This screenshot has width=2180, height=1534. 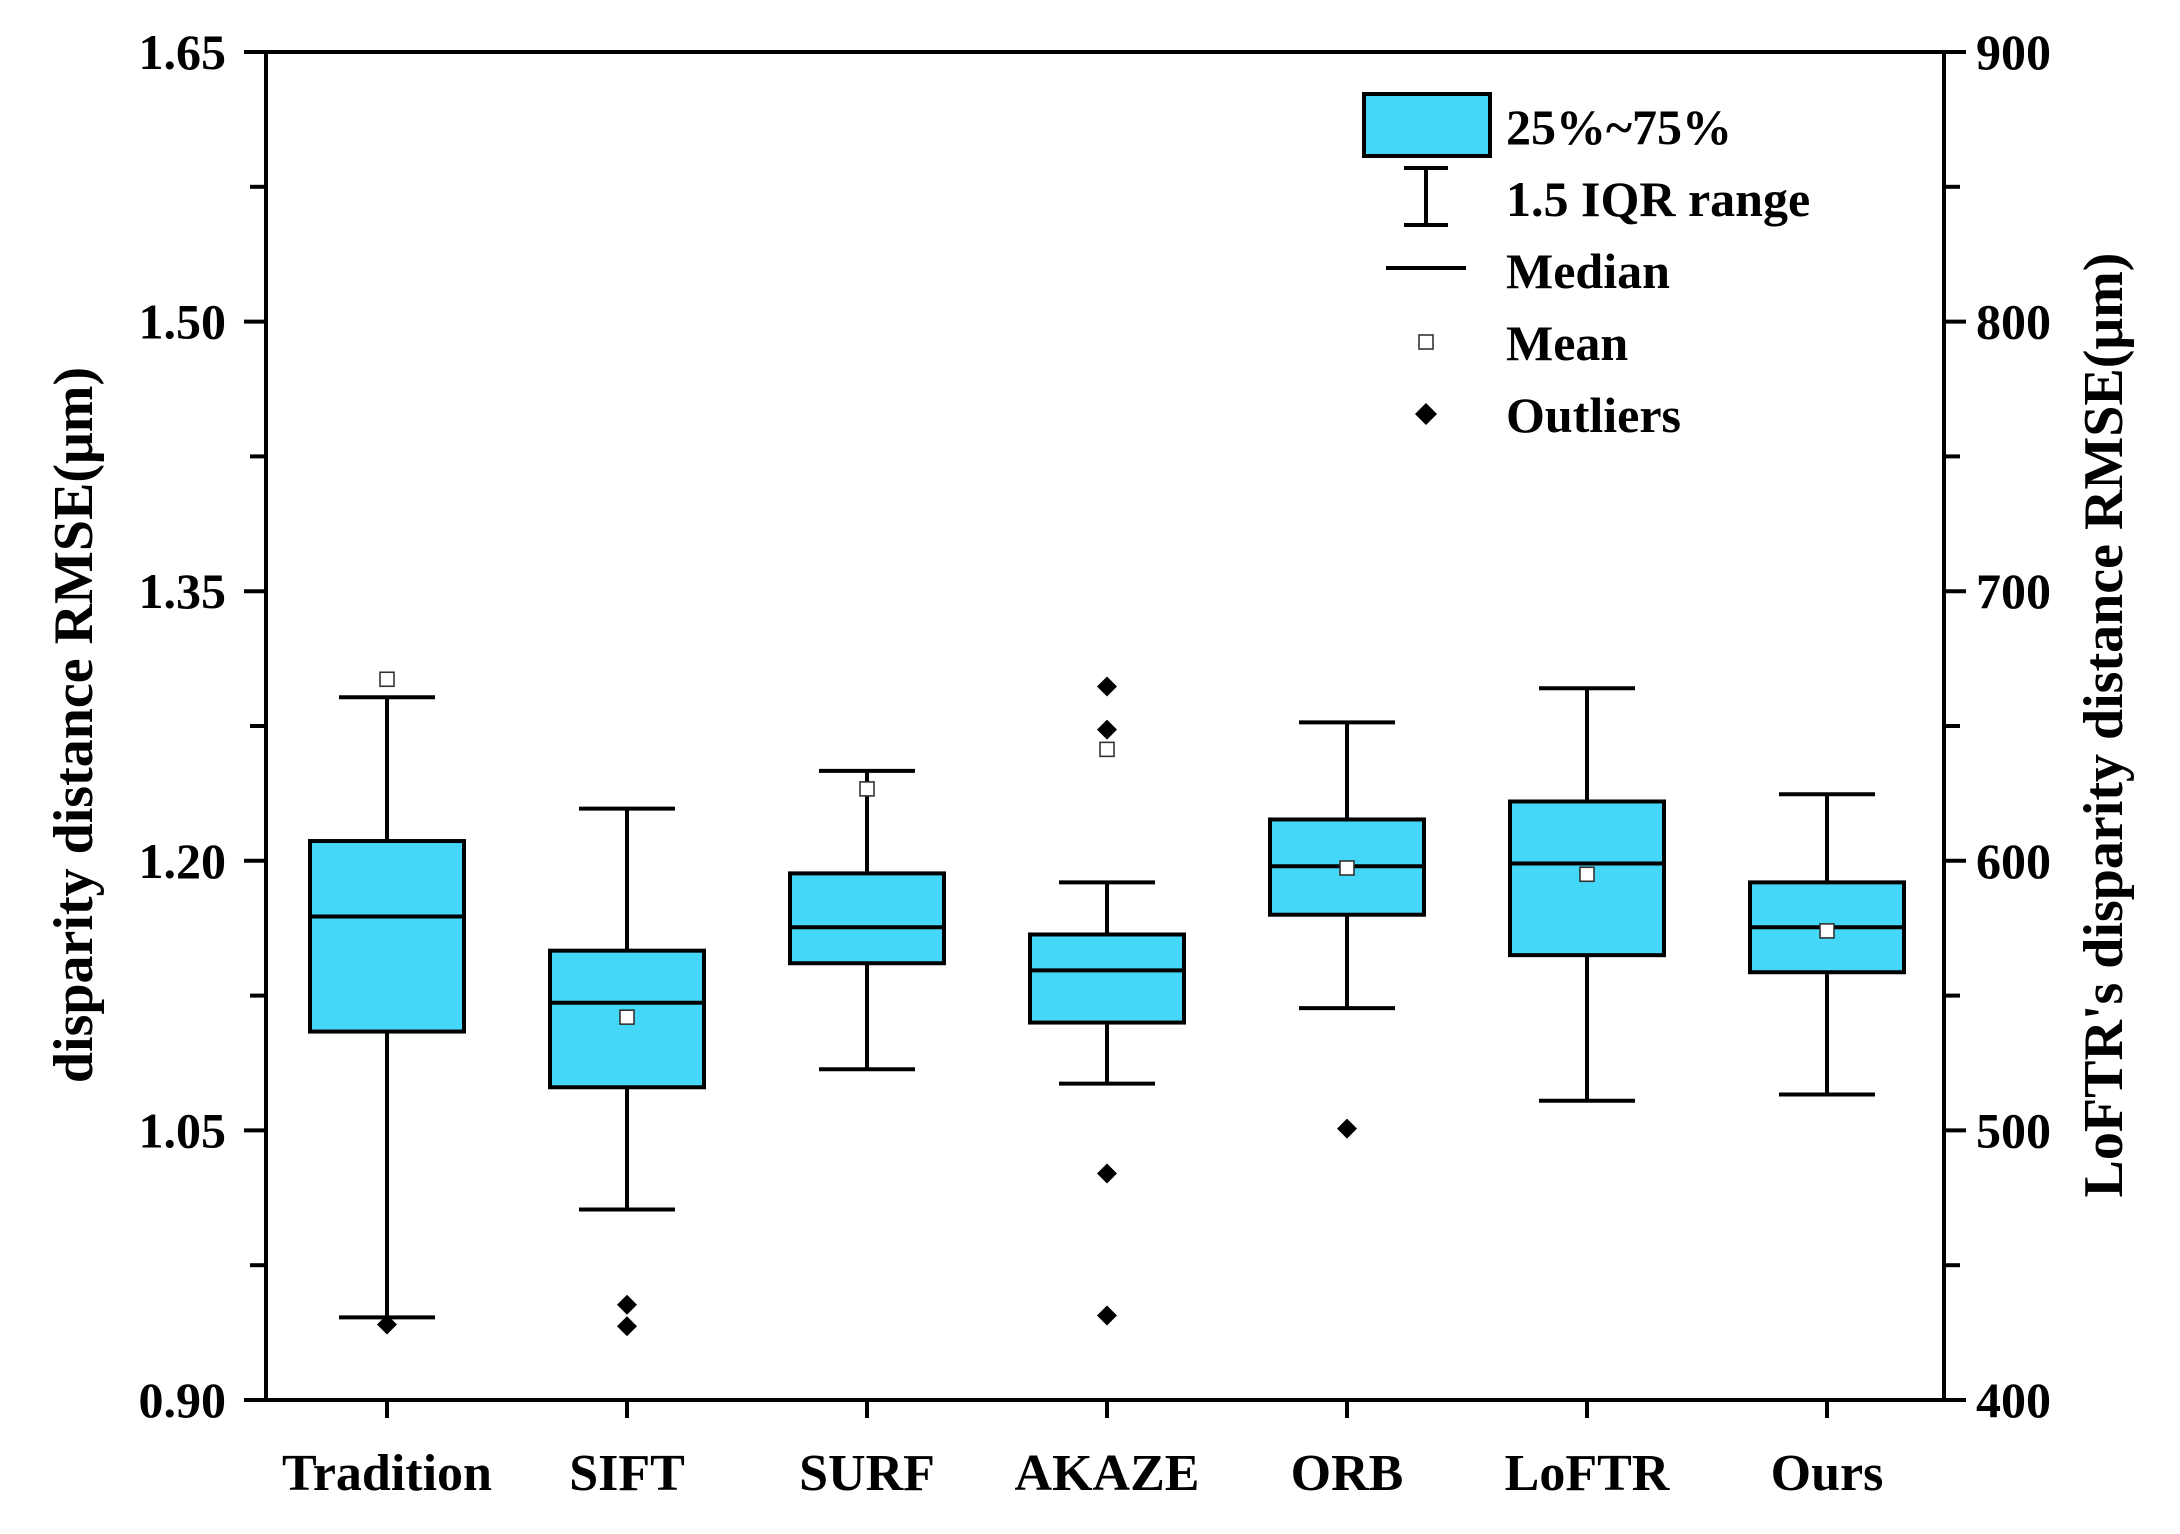 What do you see at coordinates (1567, 343) in the screenshot?
I see `legend-label: Mean` at bounding box center [1567, 343].